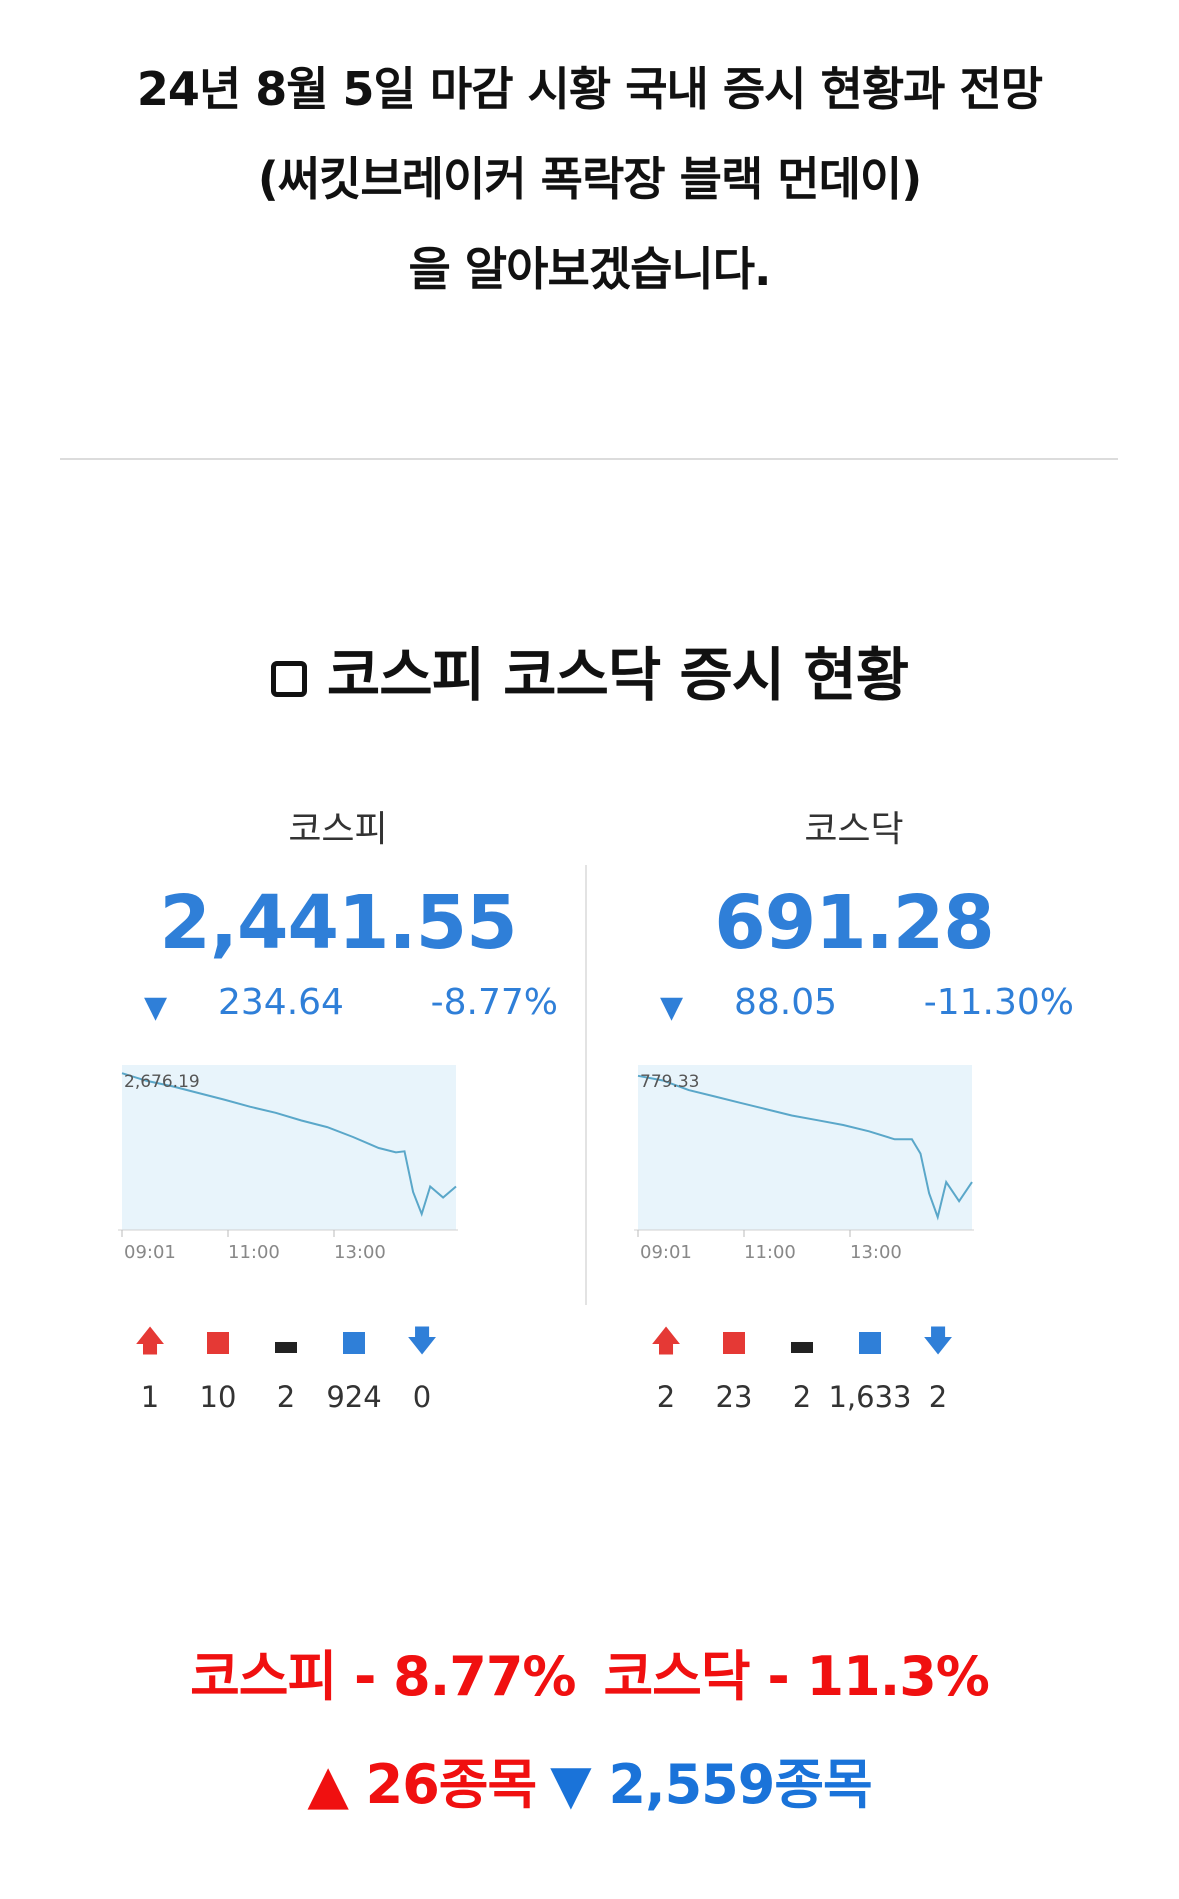 The image size is (1179, 1899). I want to click on breadth-count: 0, so click(422, 1397).